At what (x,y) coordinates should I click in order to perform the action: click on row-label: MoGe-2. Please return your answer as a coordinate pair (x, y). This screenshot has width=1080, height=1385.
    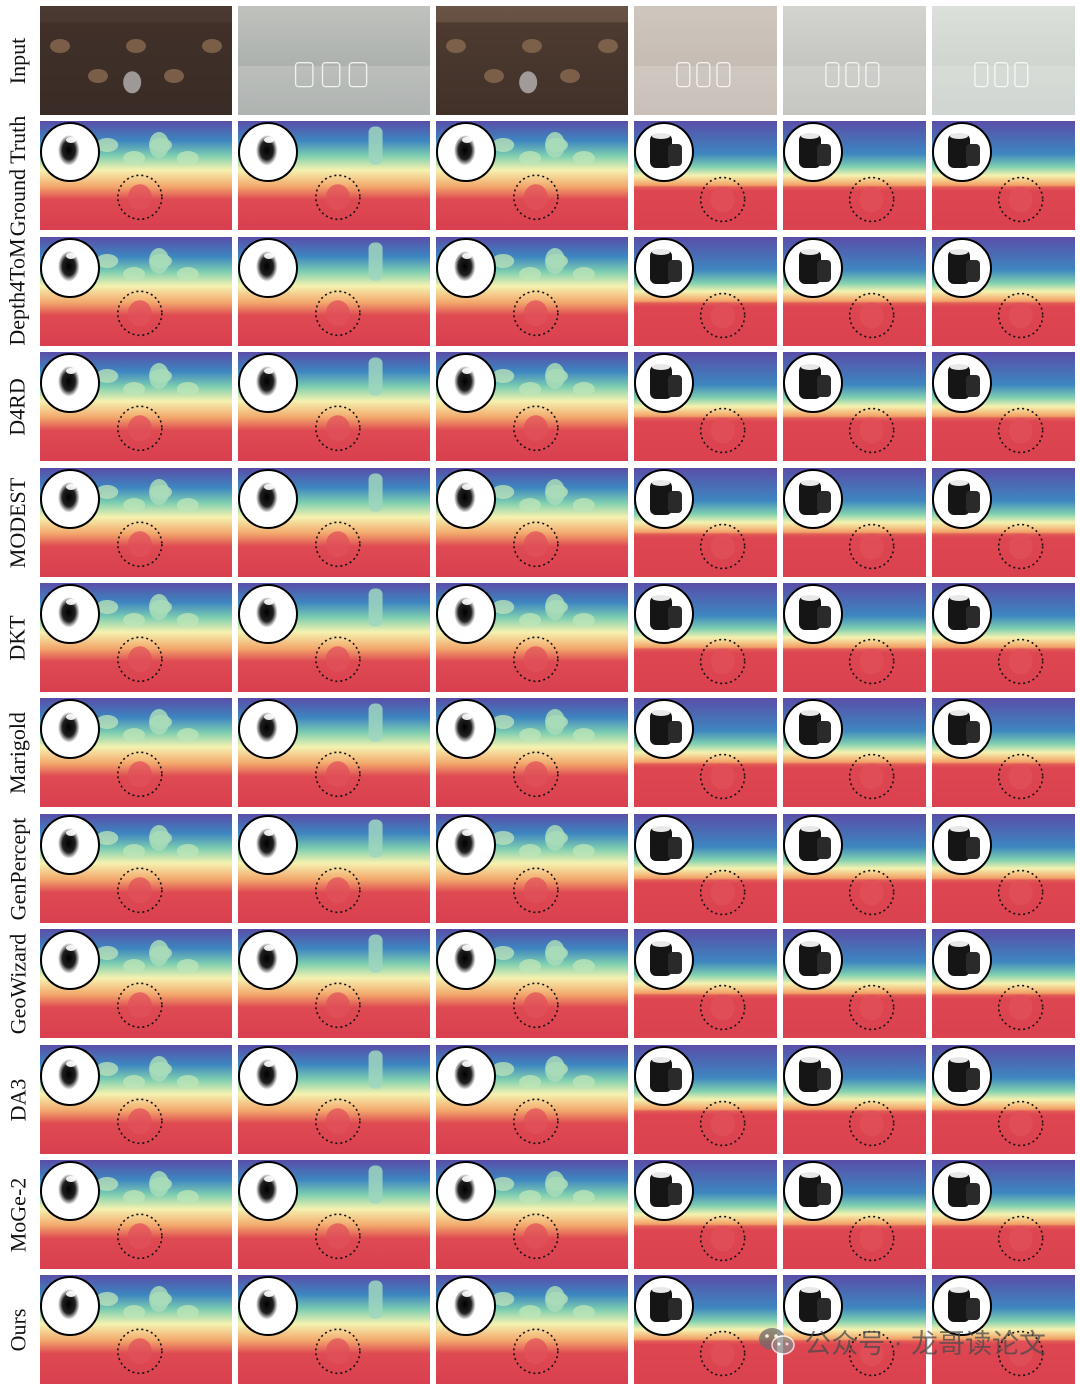
    Looking at the image, I should click on (18, 1214).